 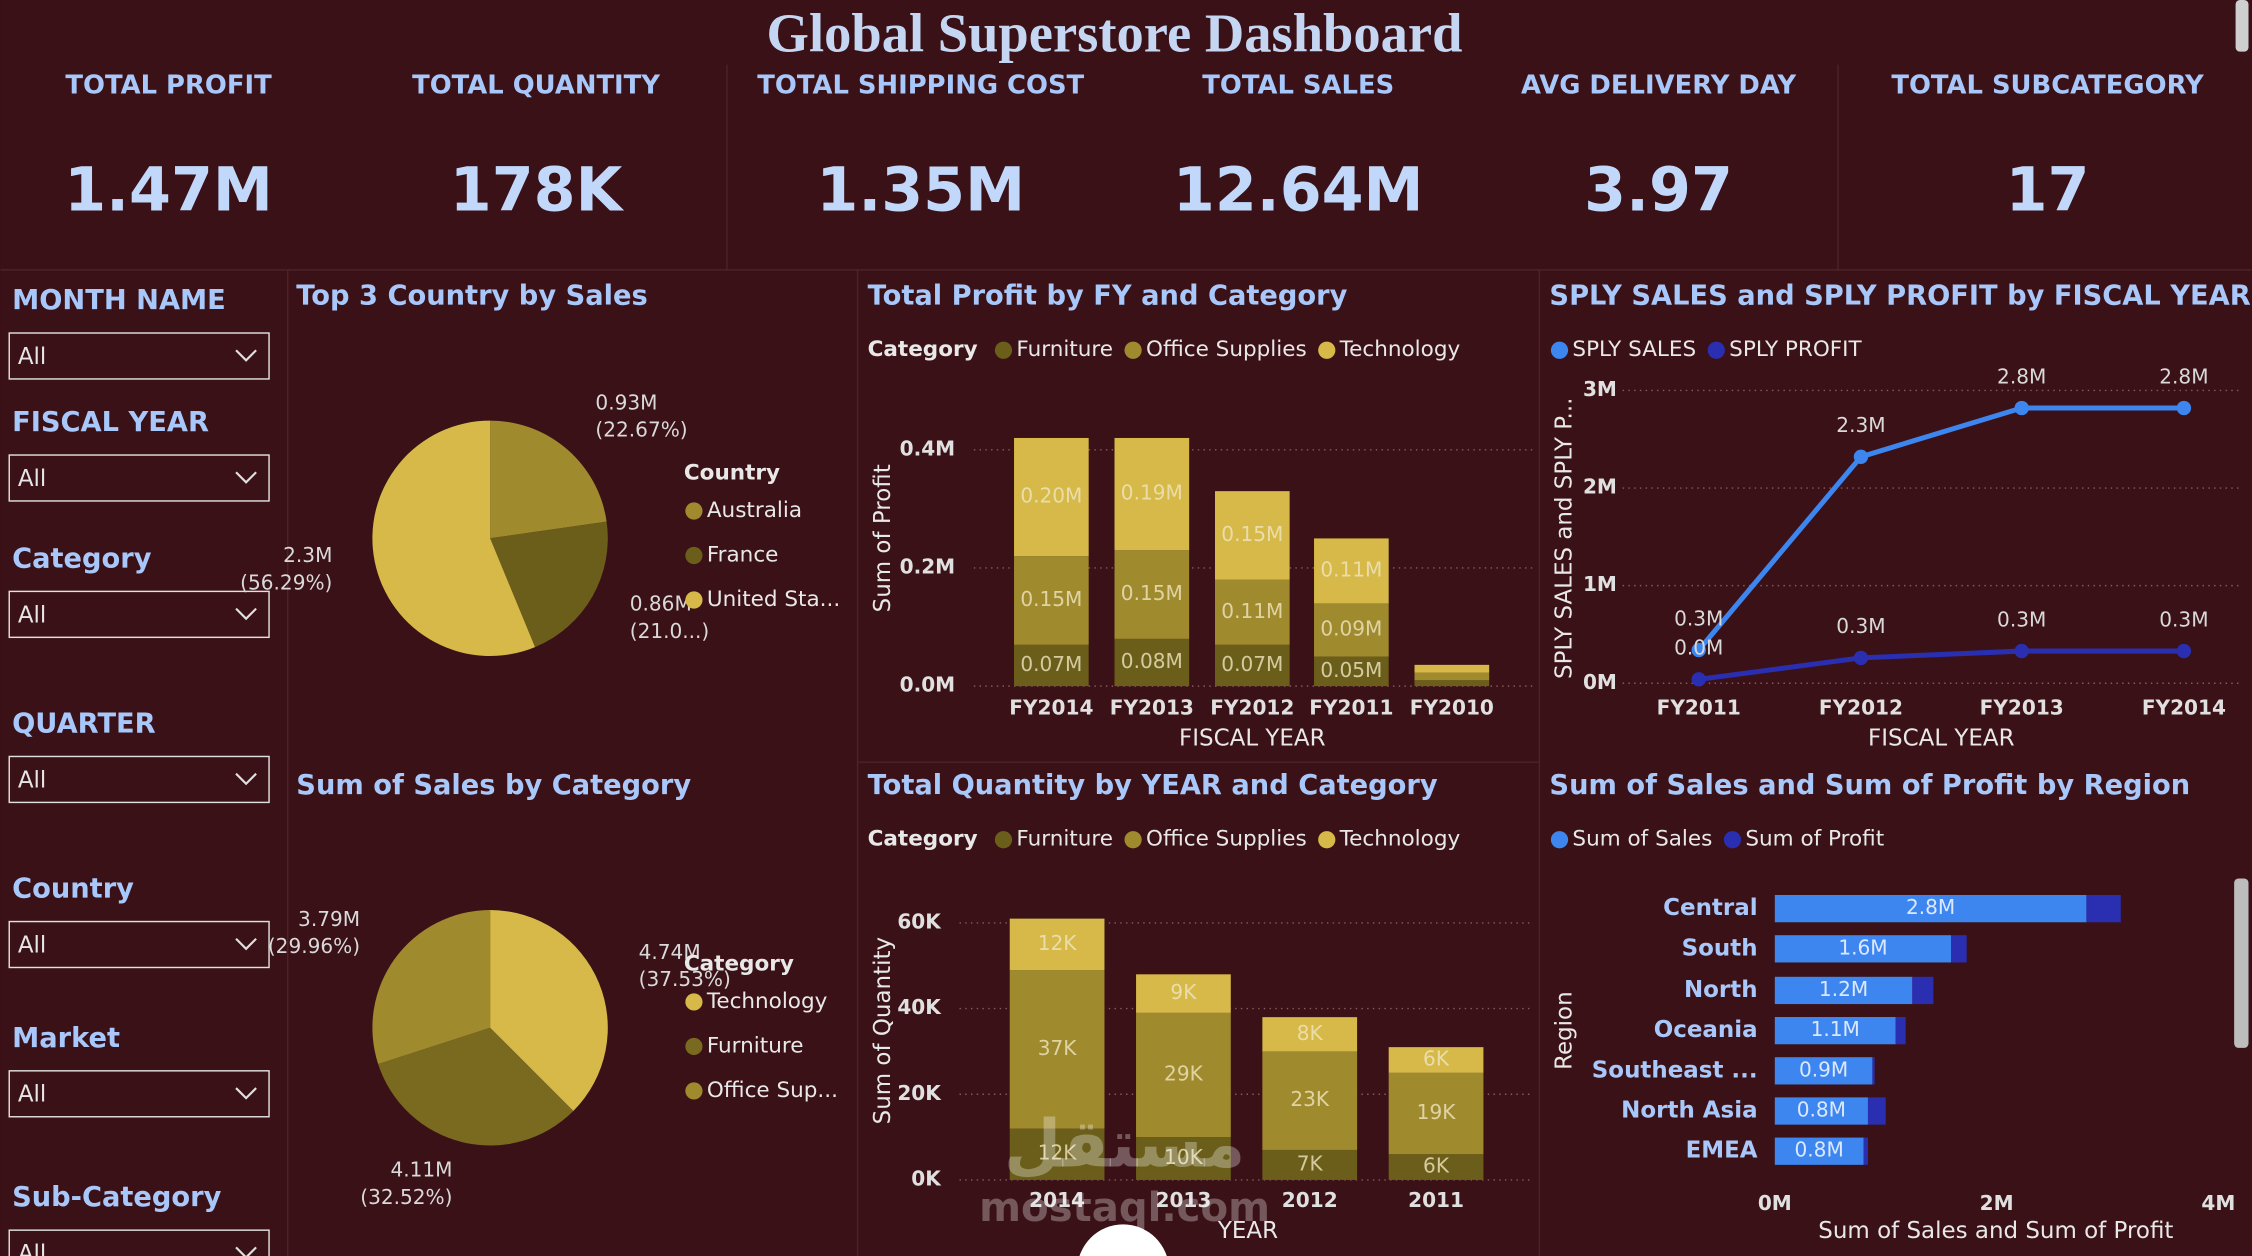 What do you see at coordinates (307, 555) in the screenshot?
I see `pie-value-label: 2.3M` at bounding box center [307, 555].